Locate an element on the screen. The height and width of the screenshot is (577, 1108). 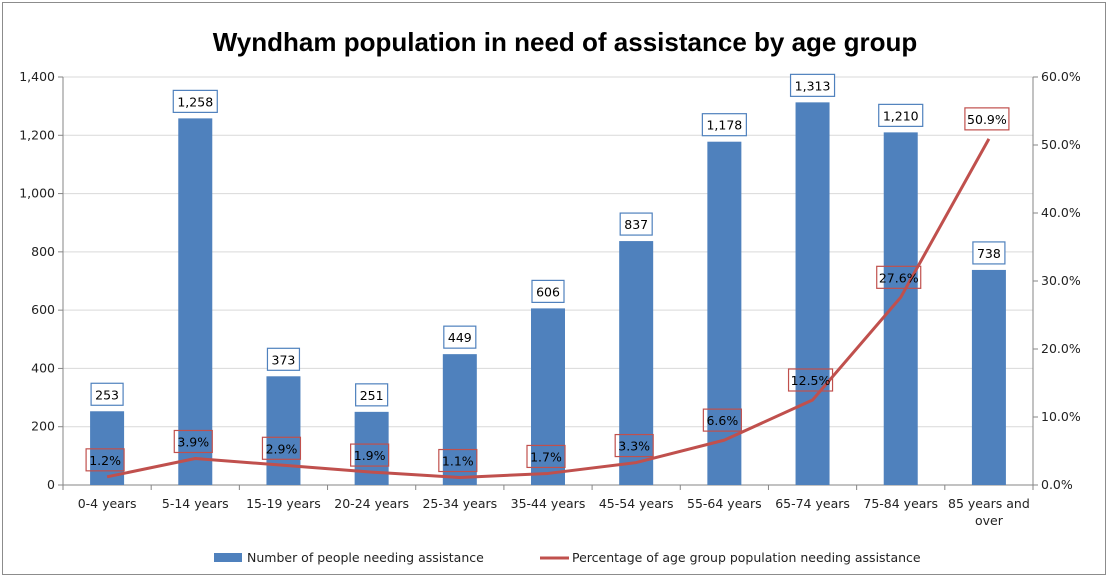
bar-value-label: 1,210 is located at coordinates (901, 115).